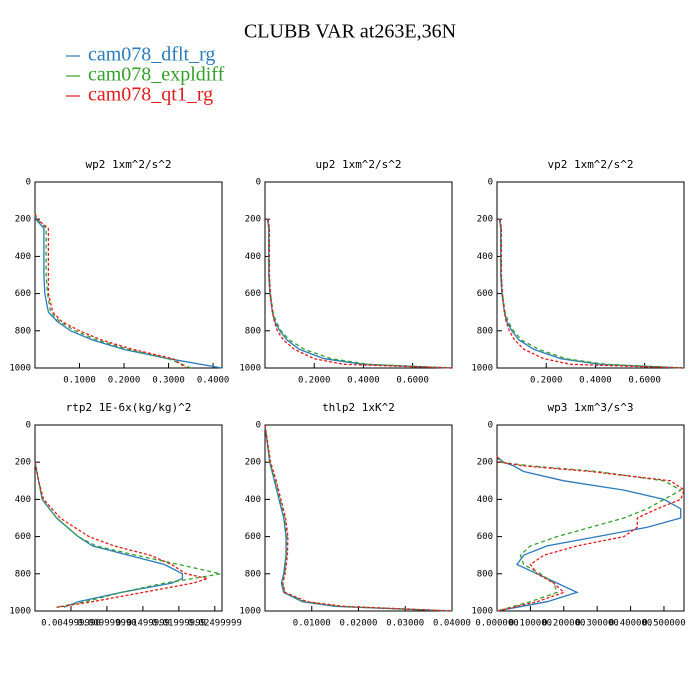 This screenshot has width=700, height=700. What do you see at coordinates (179, 624) in the screenshot?
I see `x-tick-label: 0.01999999` at bounding box center [179, 624].